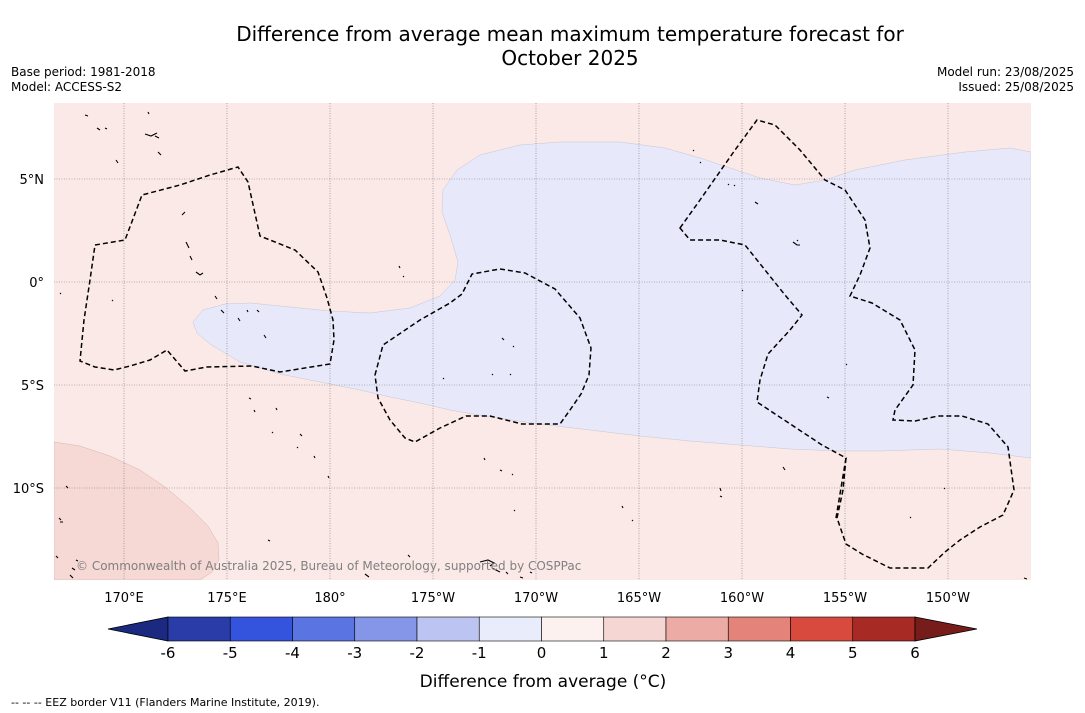  Describe the element at coordinates (570, 58) in the screenshot. I see `chart-title-line2: October 2025` at that location.